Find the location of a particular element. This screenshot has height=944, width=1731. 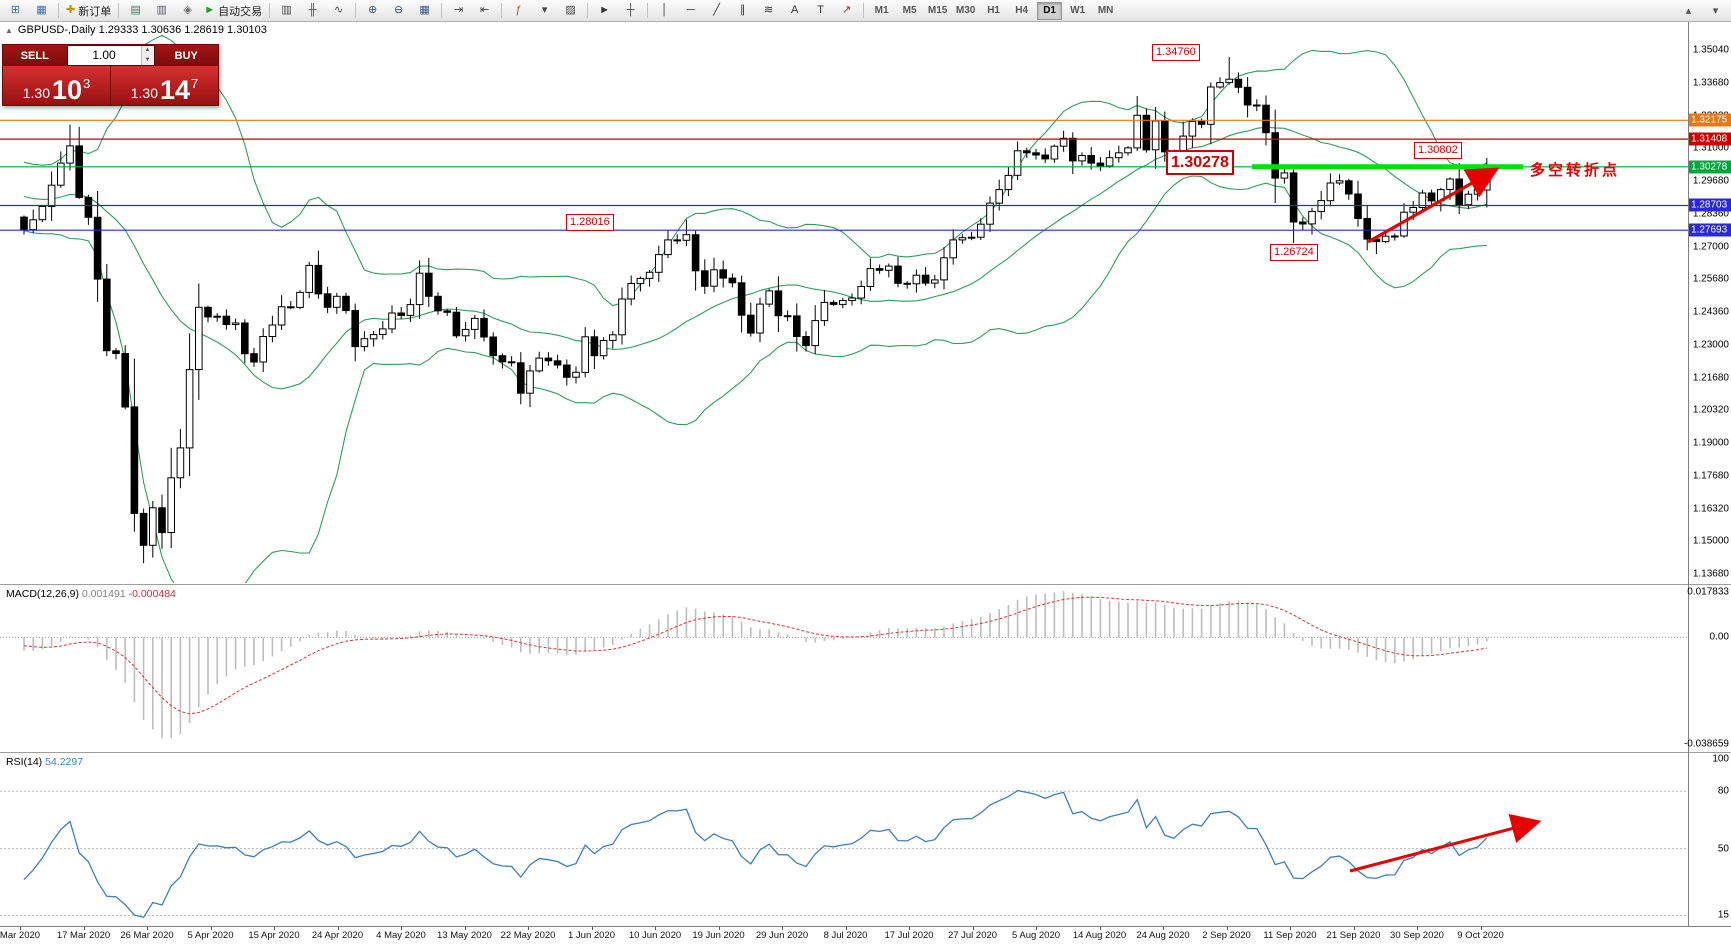

date-label: 14 Aug 2020 is located at coordinates (1099, 935).